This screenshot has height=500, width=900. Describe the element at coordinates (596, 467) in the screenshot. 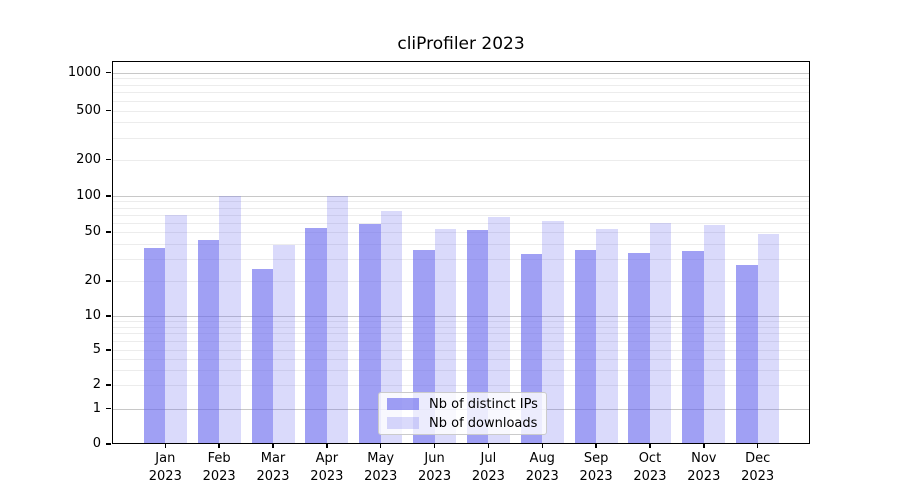

I see `x-tick-label-sep: Sep 2023` at that location.